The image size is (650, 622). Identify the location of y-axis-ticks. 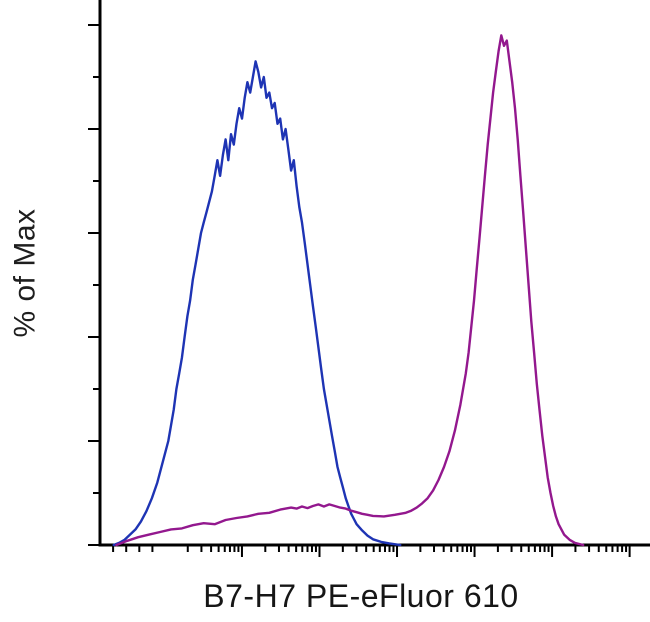
(94, 285).